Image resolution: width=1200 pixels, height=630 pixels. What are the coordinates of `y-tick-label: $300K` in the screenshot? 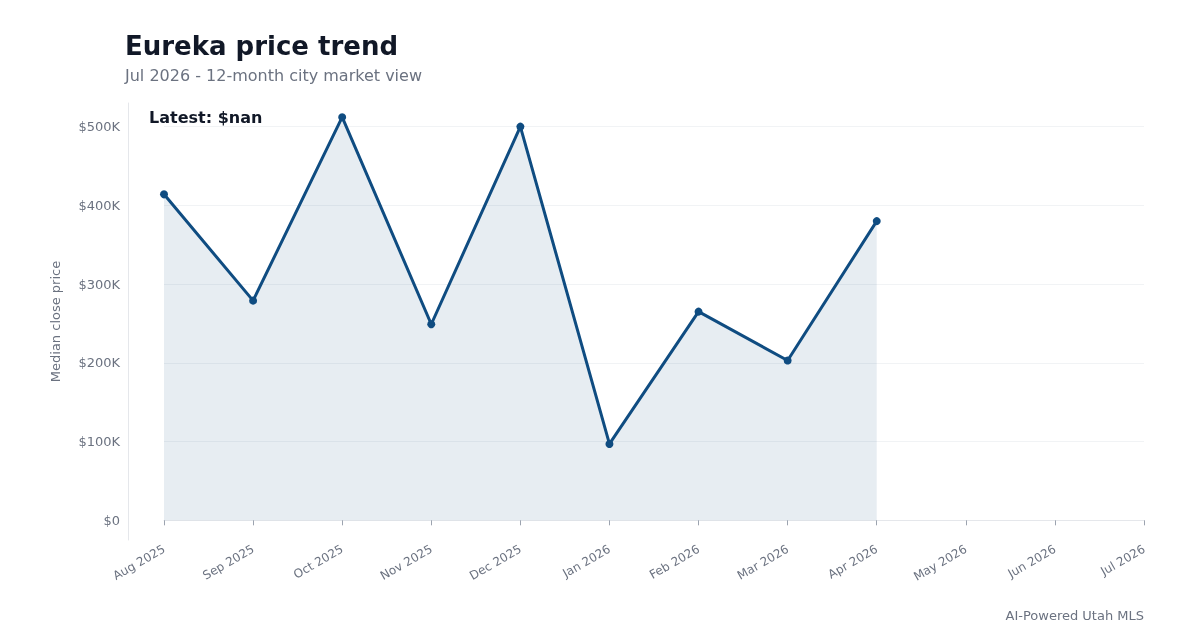 It's located at (99, 284).